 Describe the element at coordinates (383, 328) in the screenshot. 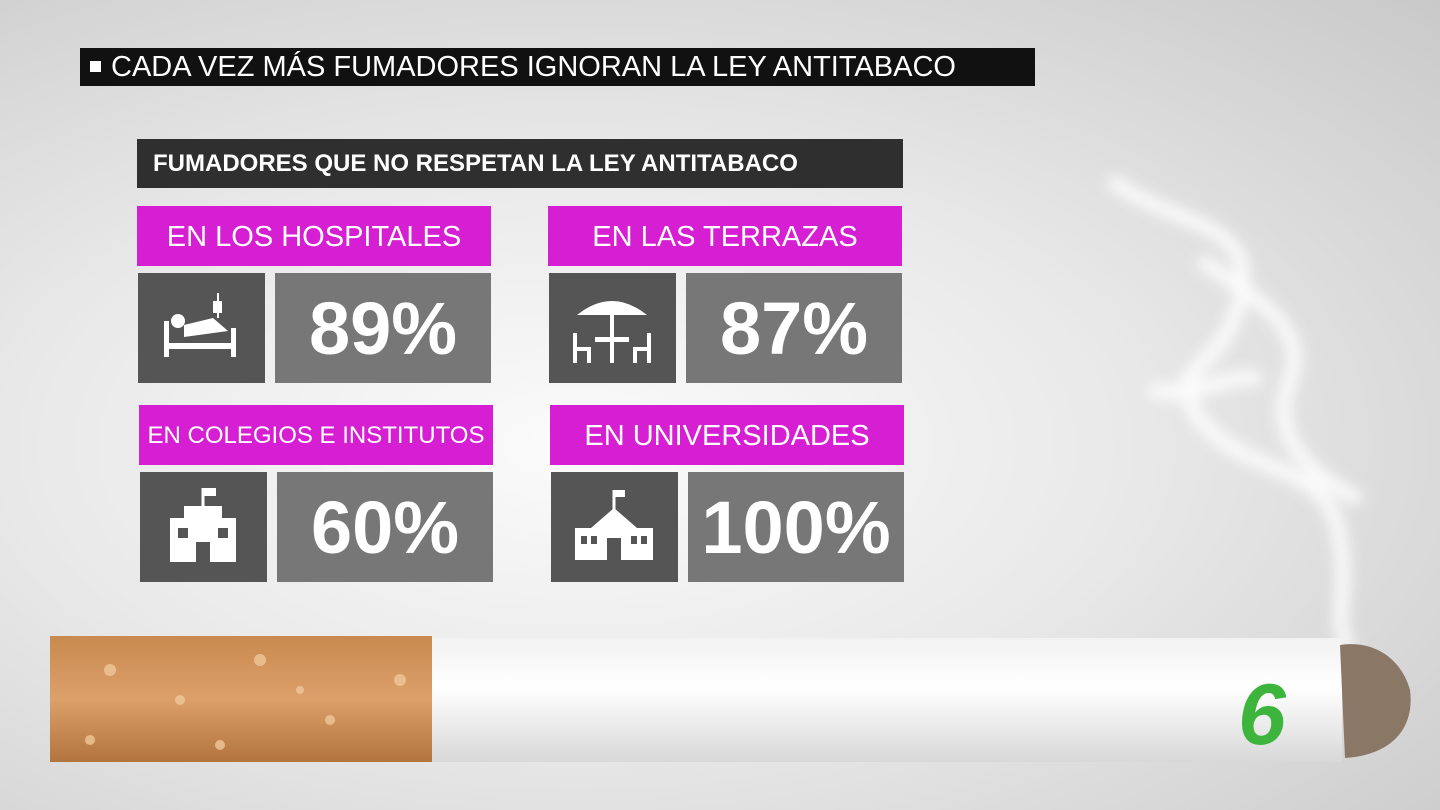

I see `panel-value: 89%` at that location.